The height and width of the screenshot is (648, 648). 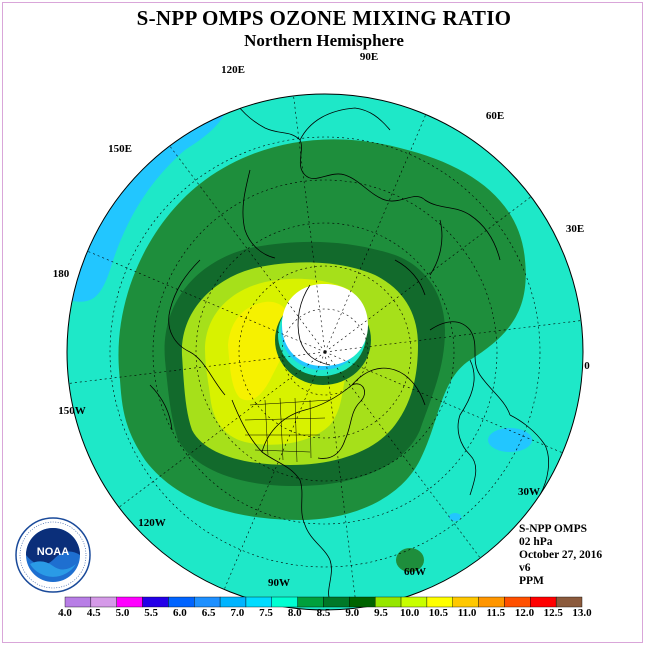 What do you see at coordinates (294, 613) in the screenshot?
I see `colorbar-tick-label: 8.0` at bounding box center [294, 613].